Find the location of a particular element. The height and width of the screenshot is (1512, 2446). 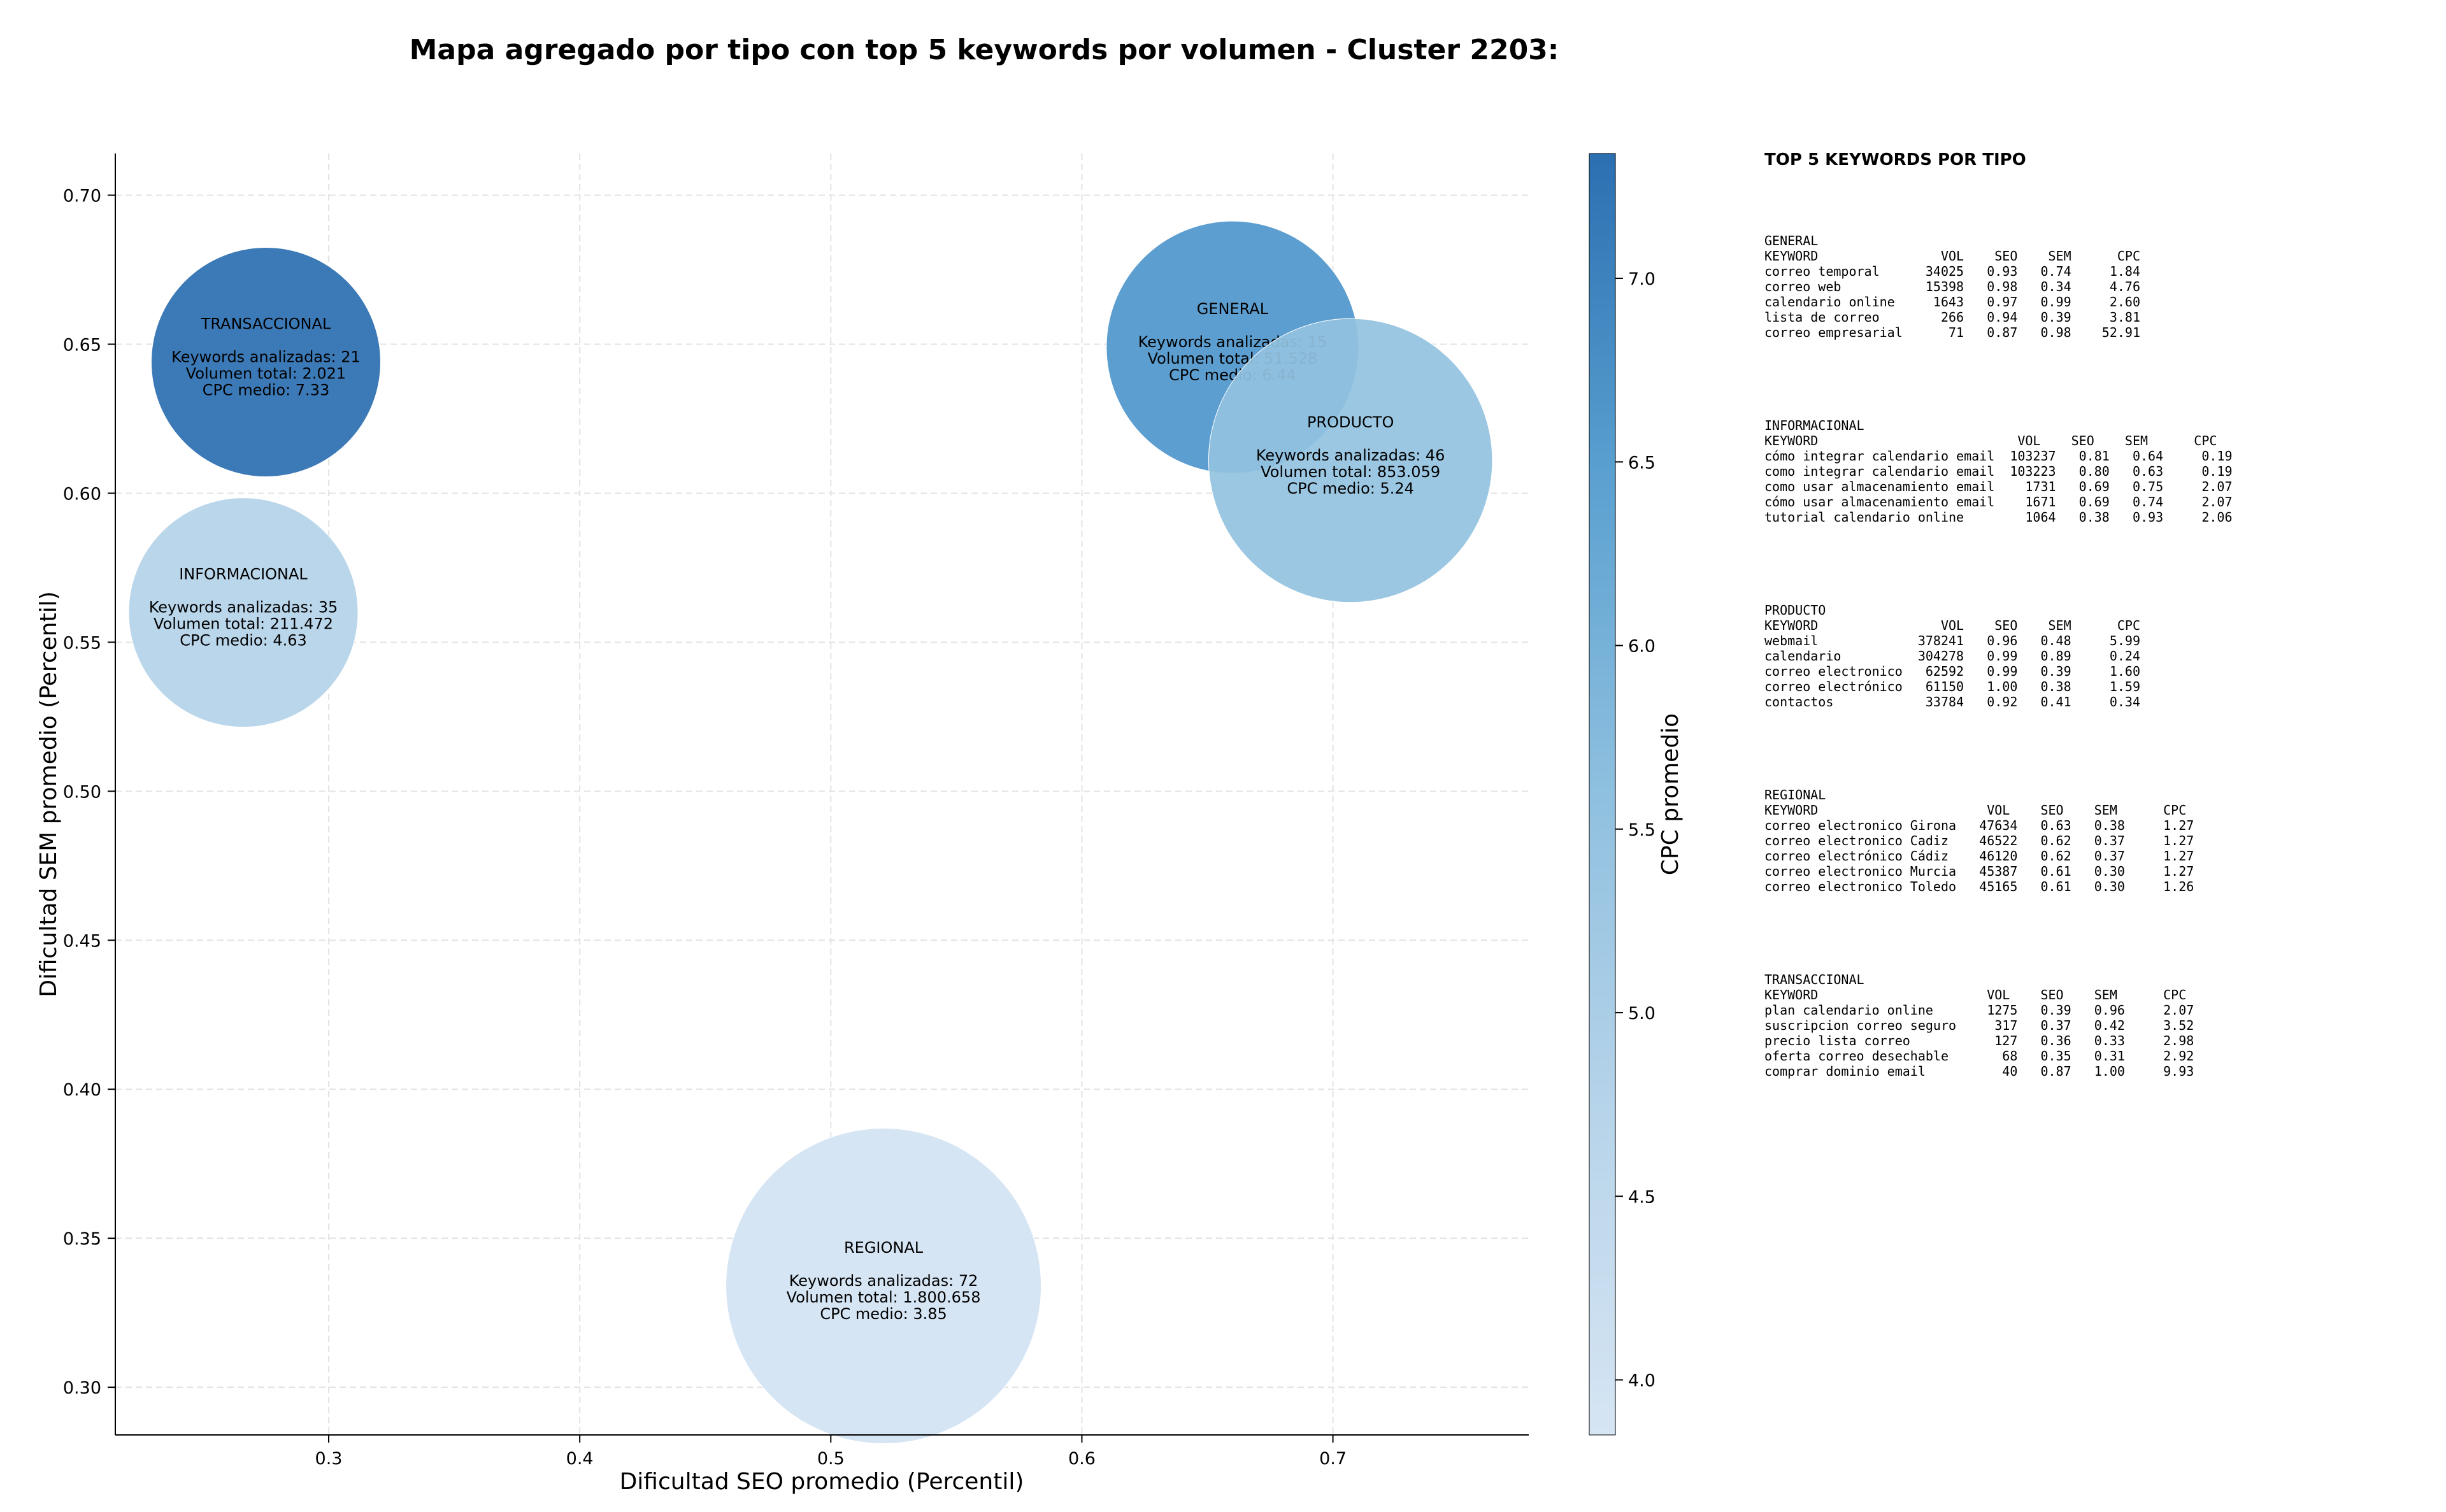

y-tick-label: 0.40 is located at coordinates (82, 1090).